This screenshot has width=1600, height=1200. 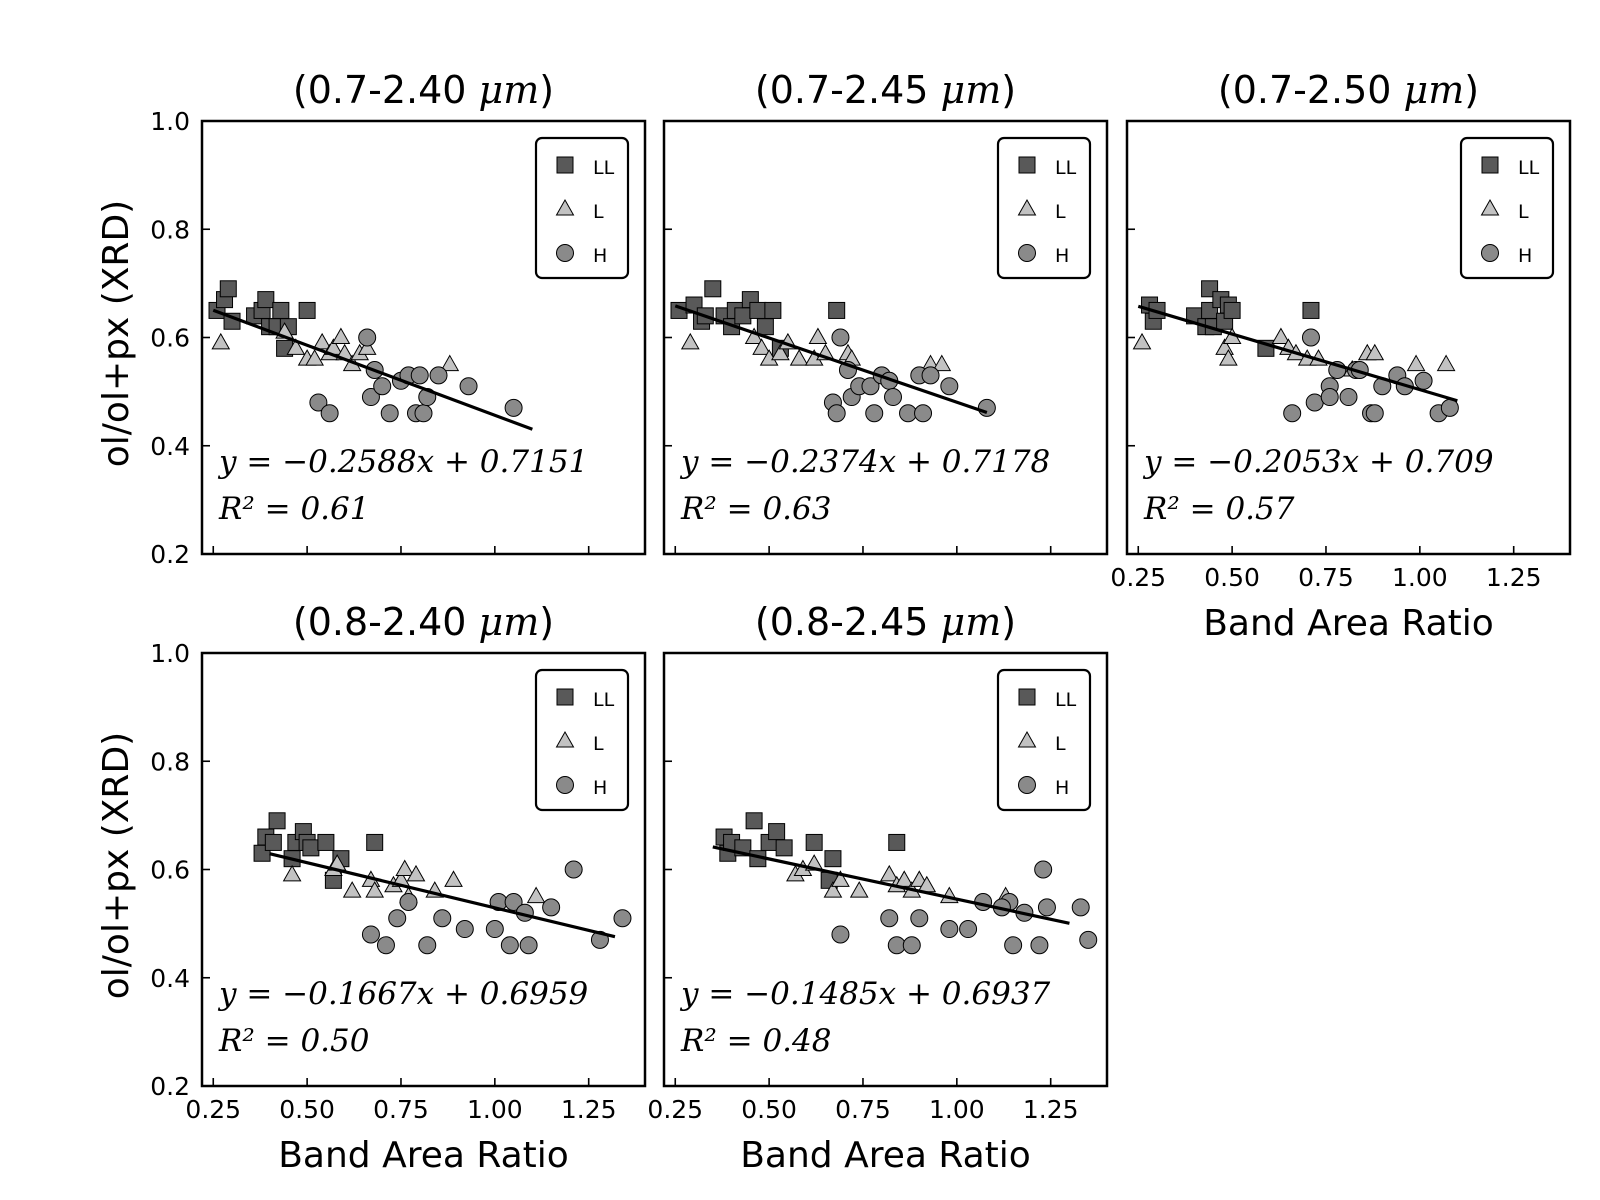 I want to click on y-tick-label: 0.8, so click(x=170, y=761).